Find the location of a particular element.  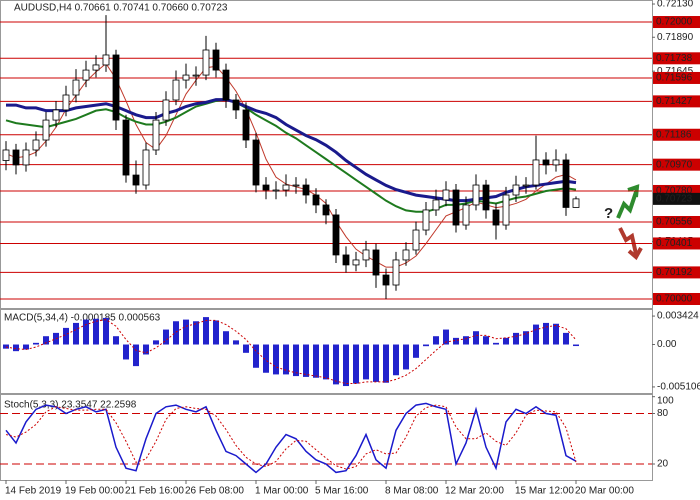

y-tick-label: 0.003424 is located at coordinates (678, 316).